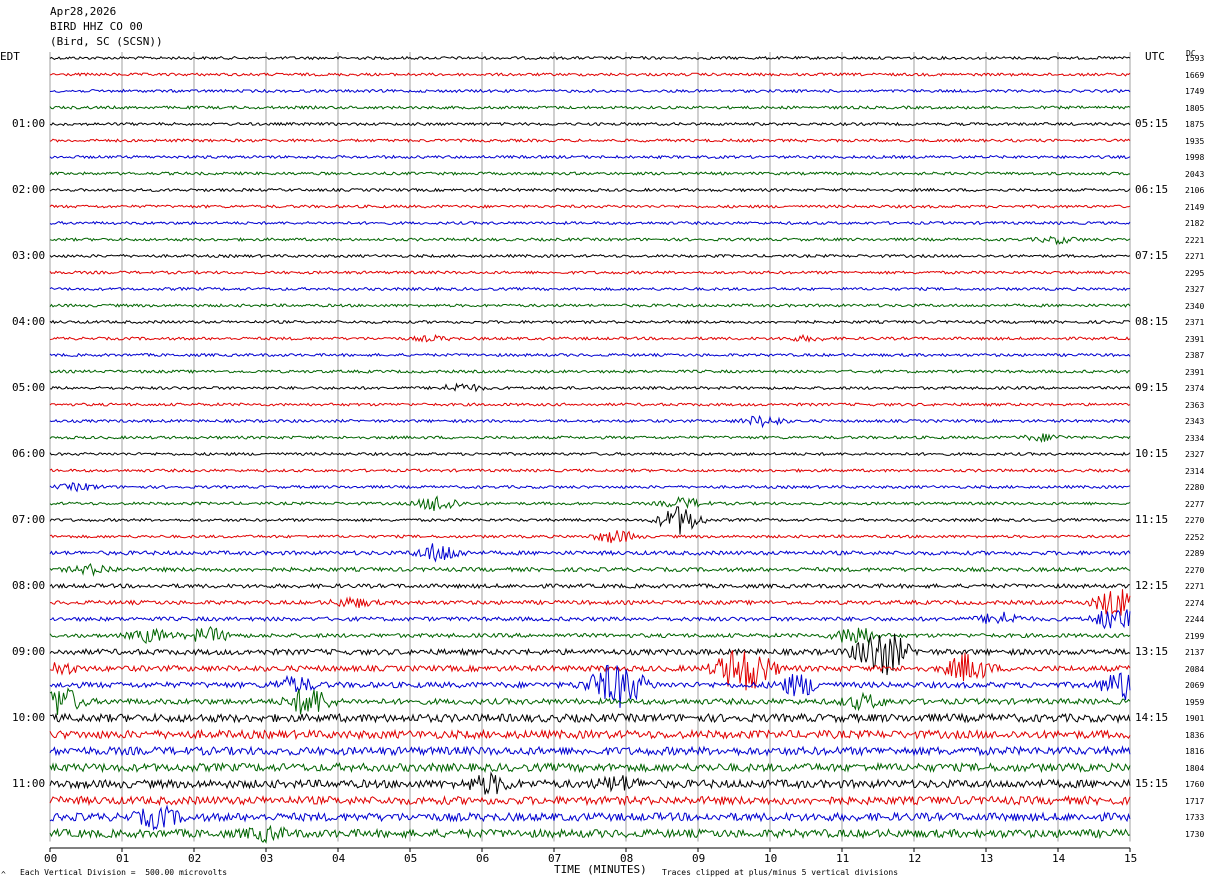  I want to click on dc-value: 2340, so click(1195, 306).